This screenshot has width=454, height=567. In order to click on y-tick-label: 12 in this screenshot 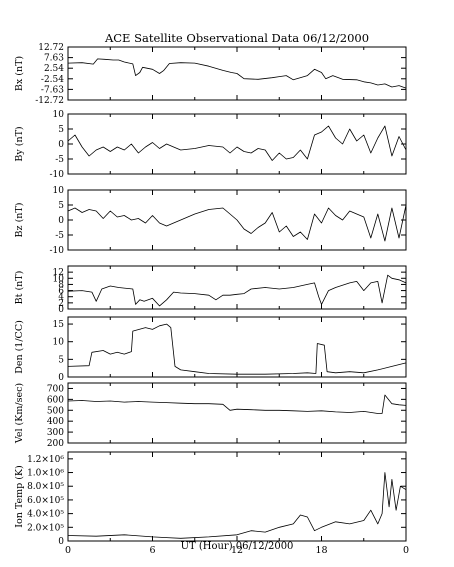, I will do `click(58, 273)`.